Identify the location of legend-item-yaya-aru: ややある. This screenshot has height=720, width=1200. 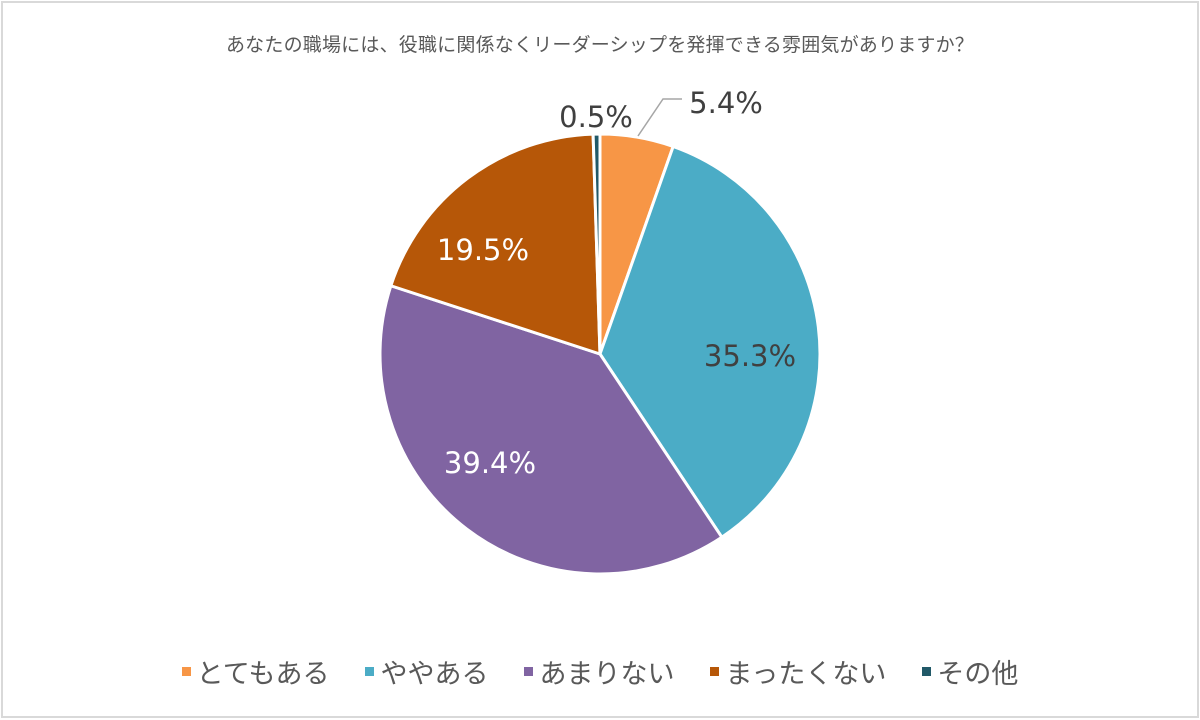
(426, 671).